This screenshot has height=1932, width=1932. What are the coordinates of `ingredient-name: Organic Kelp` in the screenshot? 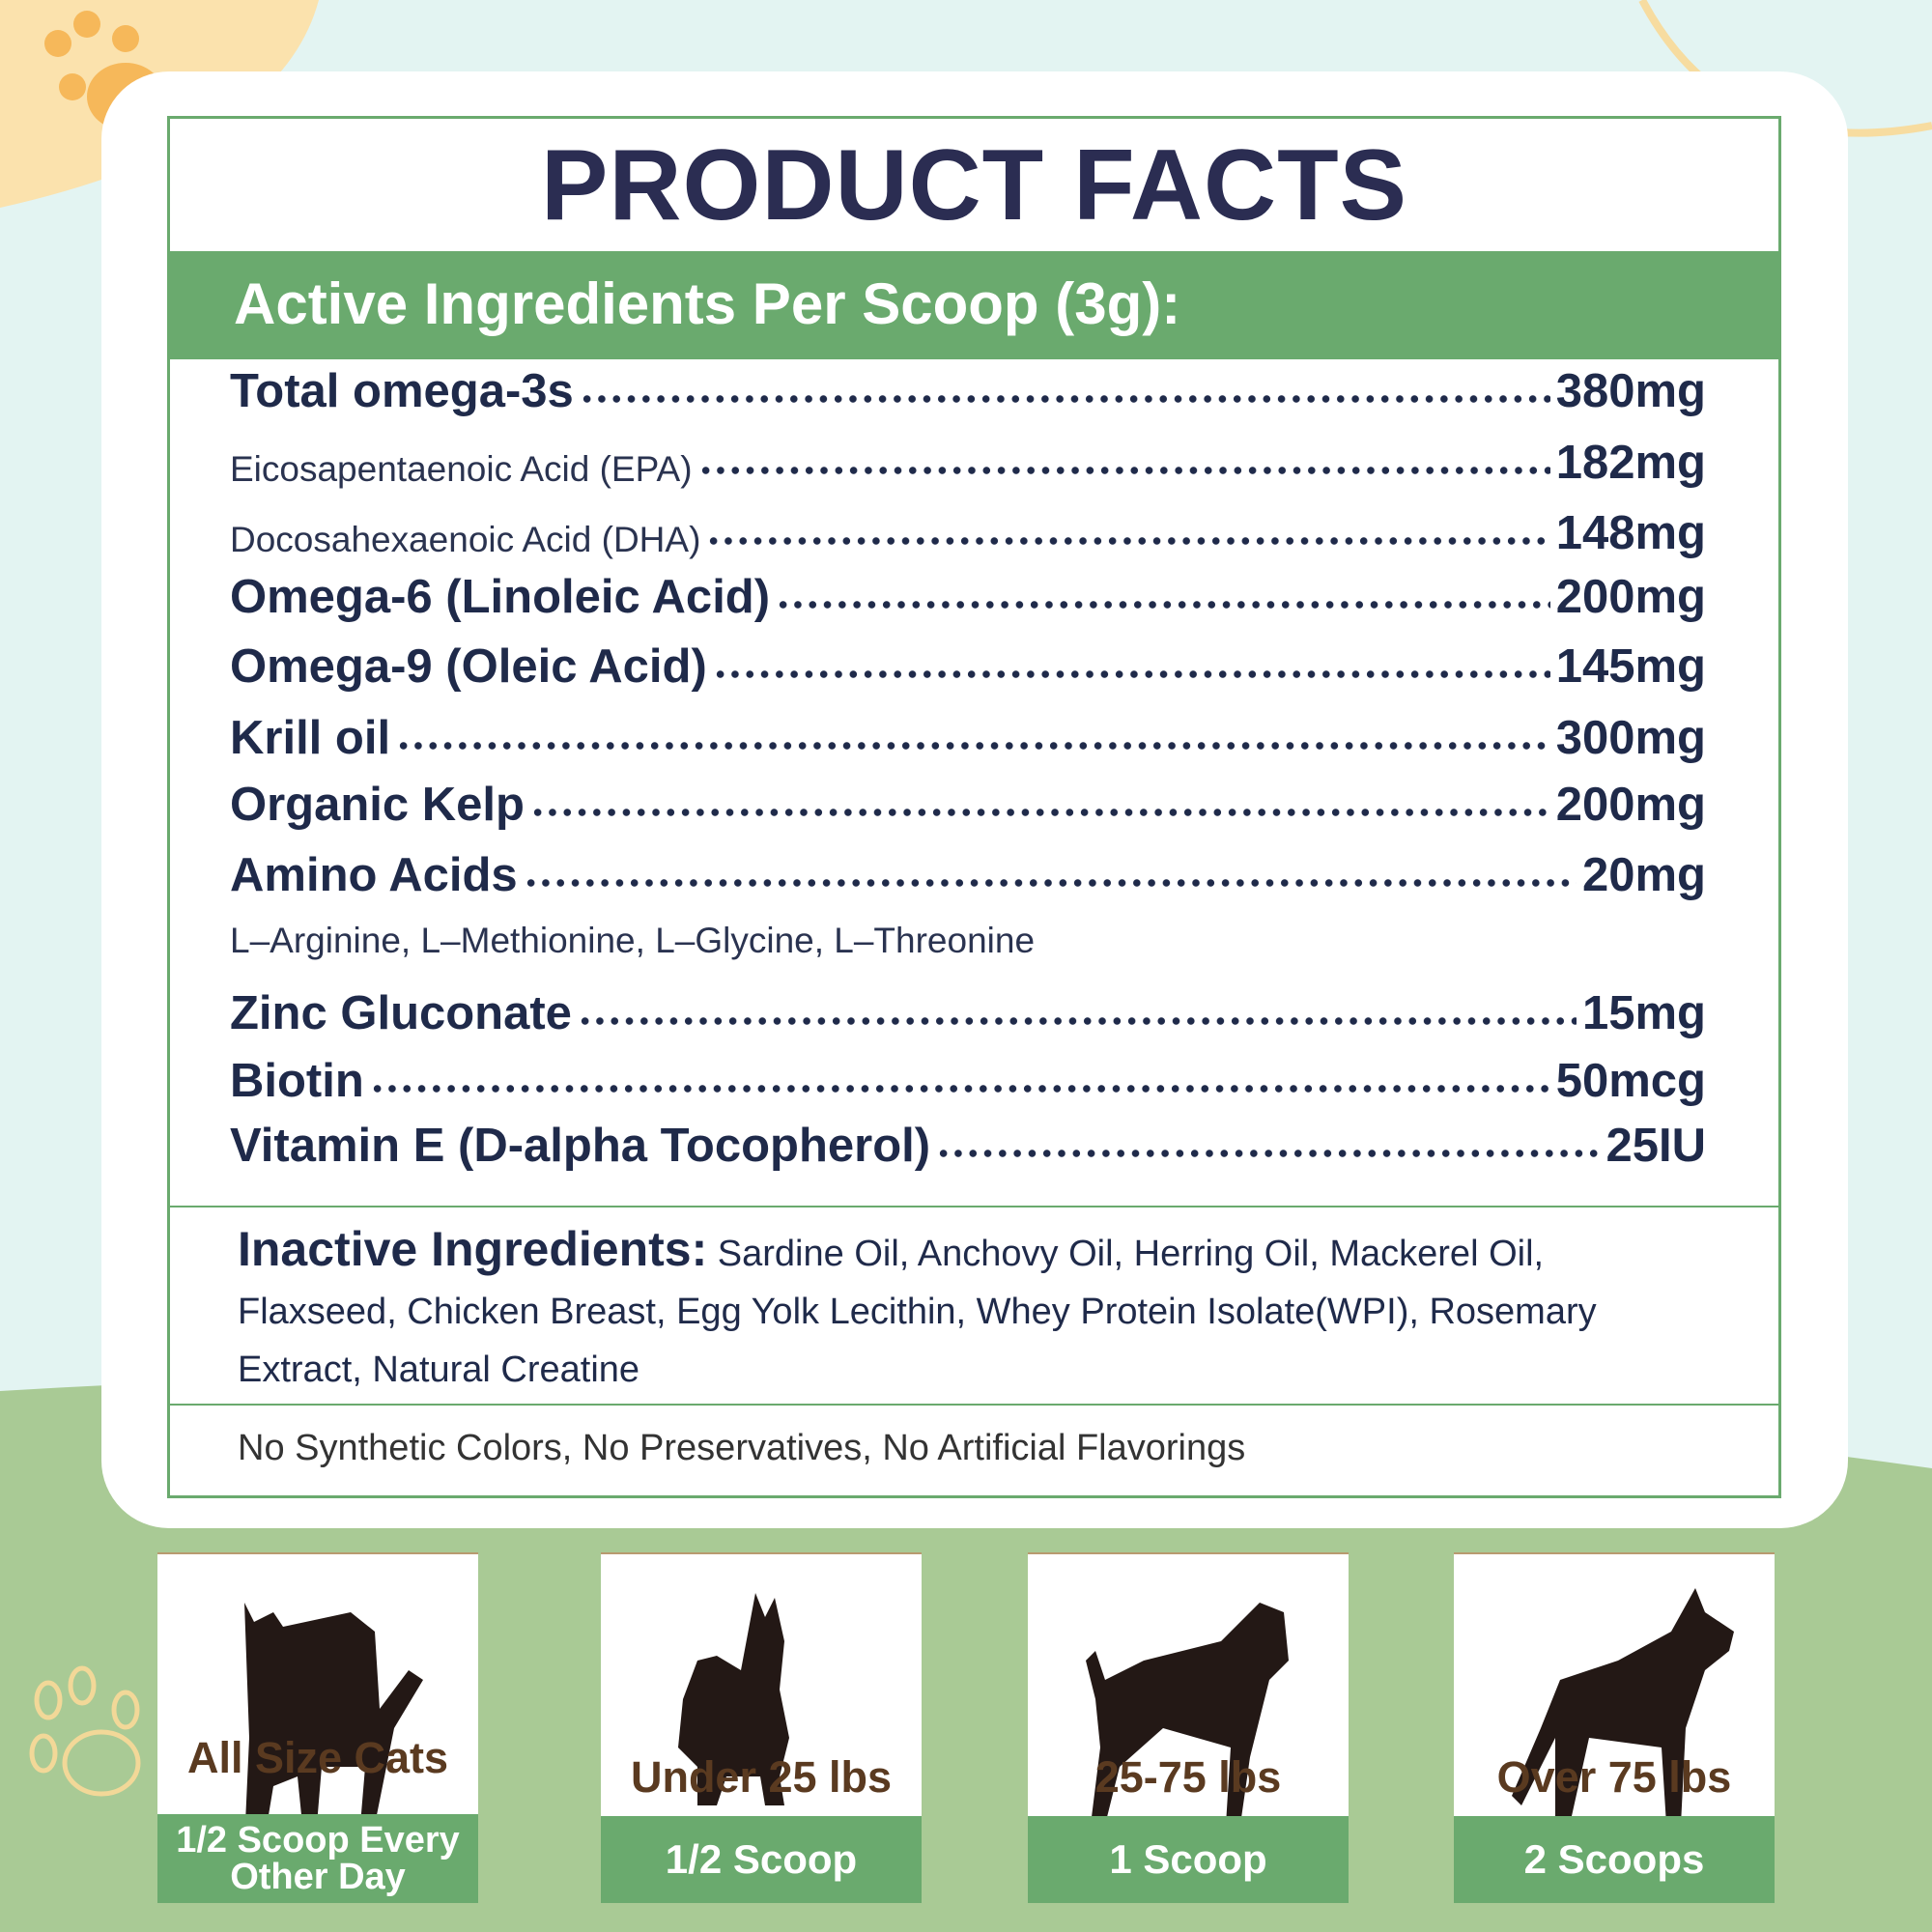 It's located at (377, 805).